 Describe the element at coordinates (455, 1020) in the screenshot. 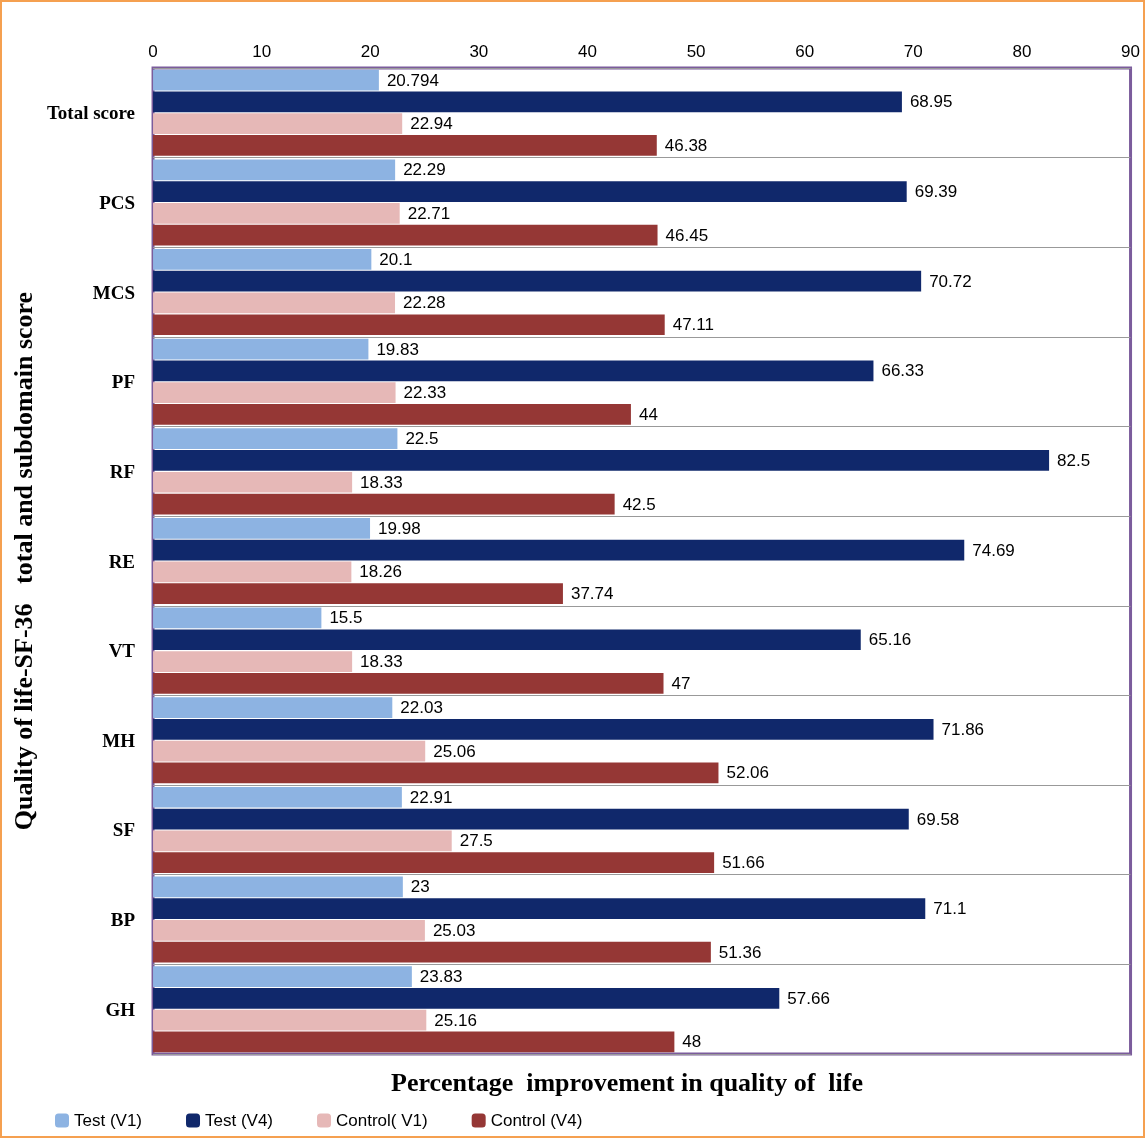

I see `data-label: 25.16` at that location.